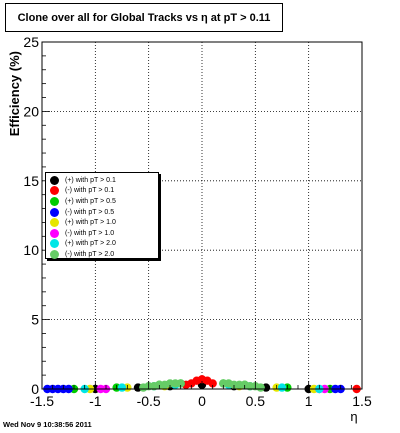  Describe the element at coordinates (31, 111) in the screenshot. I see `y-tick-label: 20` at that location.